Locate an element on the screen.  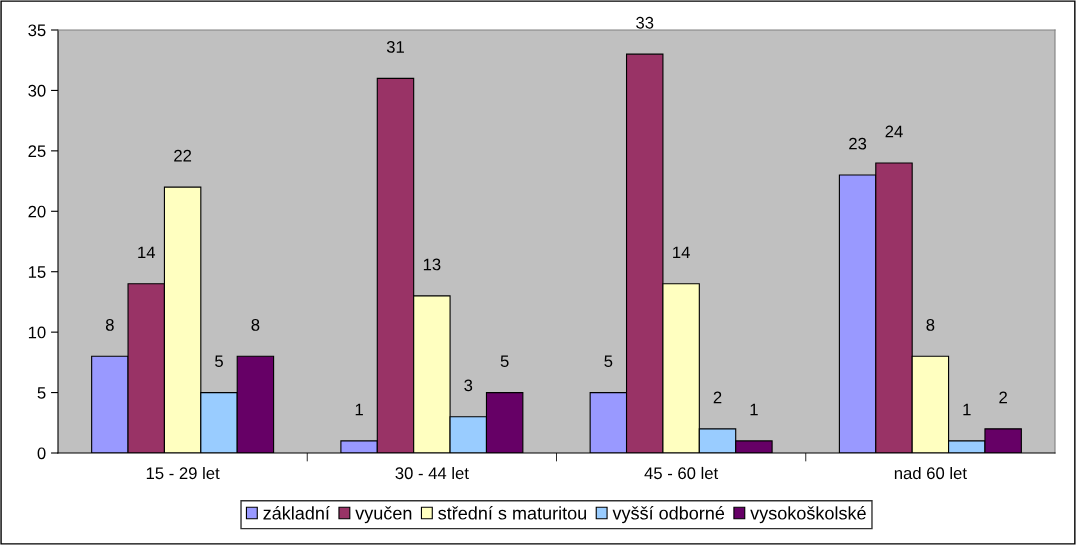
data-label: 31 is located at coordinates (395, 47).